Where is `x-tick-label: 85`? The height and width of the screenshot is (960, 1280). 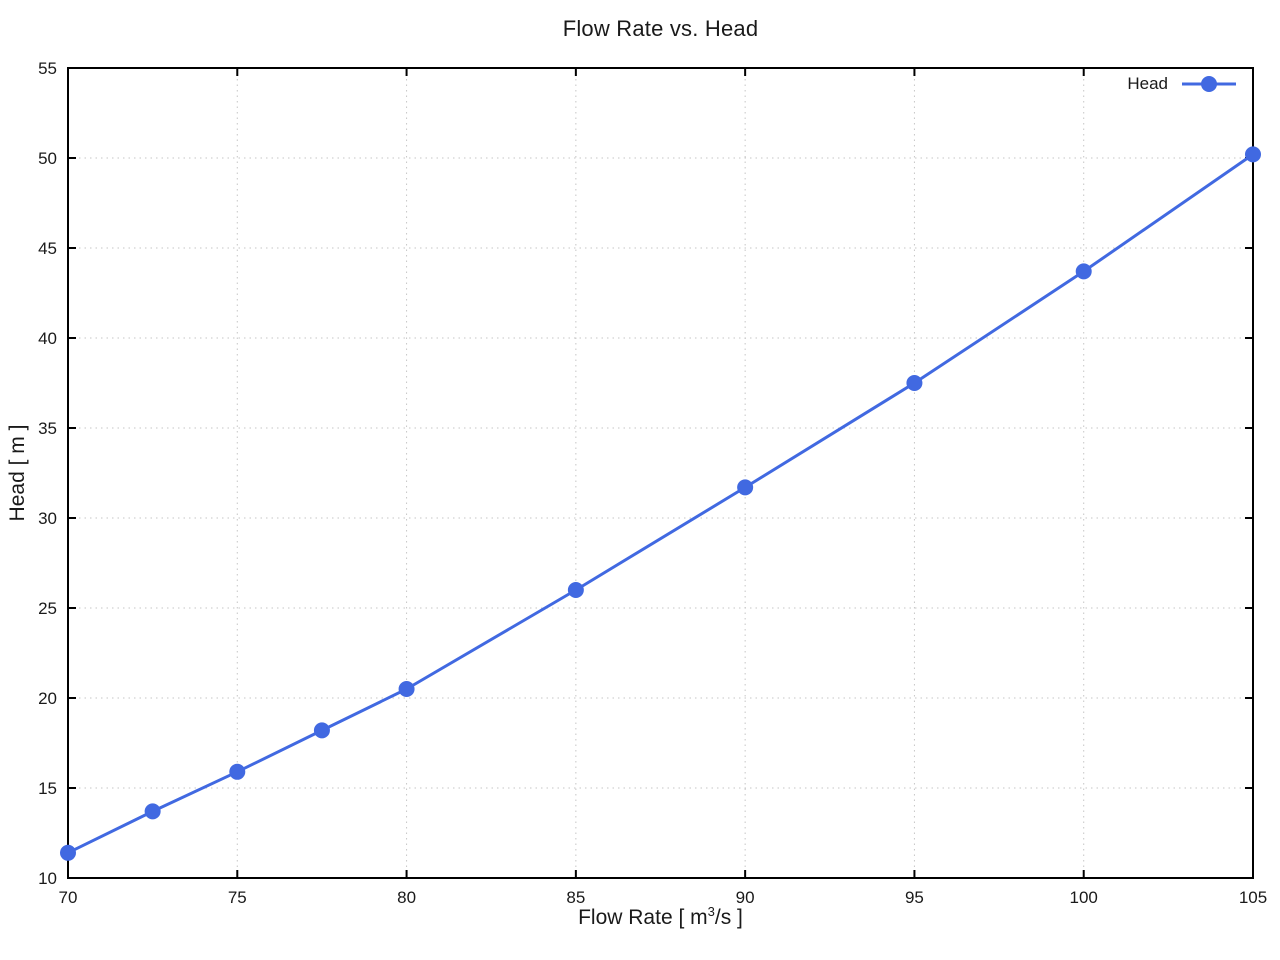
x-tick-label: 85 is located at coordinates (575, 897).